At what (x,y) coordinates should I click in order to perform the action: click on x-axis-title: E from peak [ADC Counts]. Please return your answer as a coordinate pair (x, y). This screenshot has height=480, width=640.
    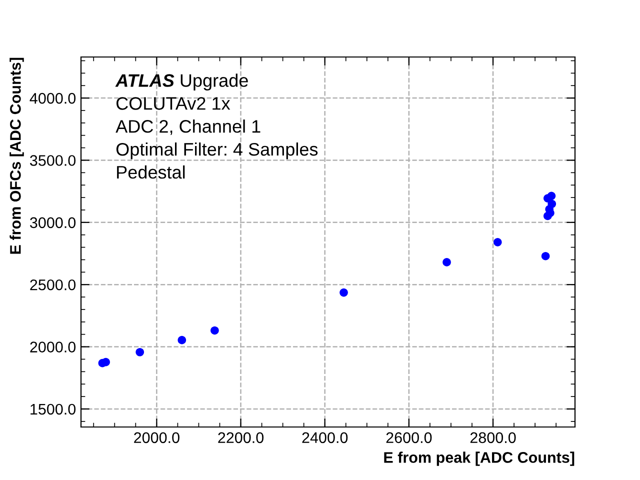
    Looking at the image, I should click on (479, 459).